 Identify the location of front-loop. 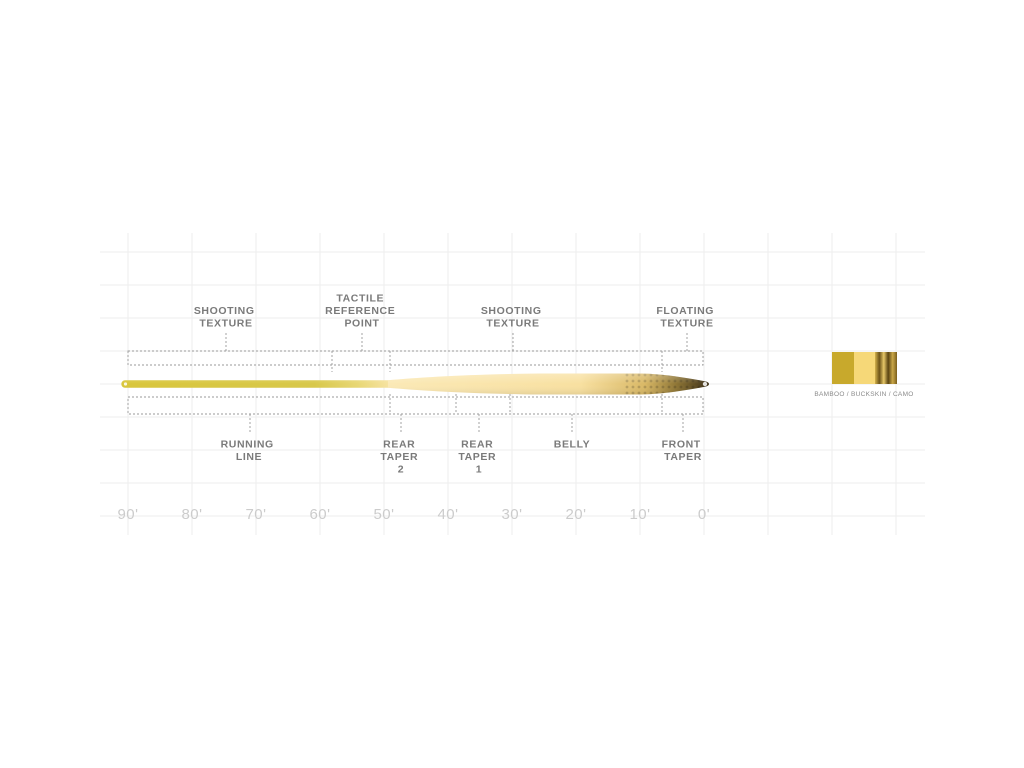
(705, 384).